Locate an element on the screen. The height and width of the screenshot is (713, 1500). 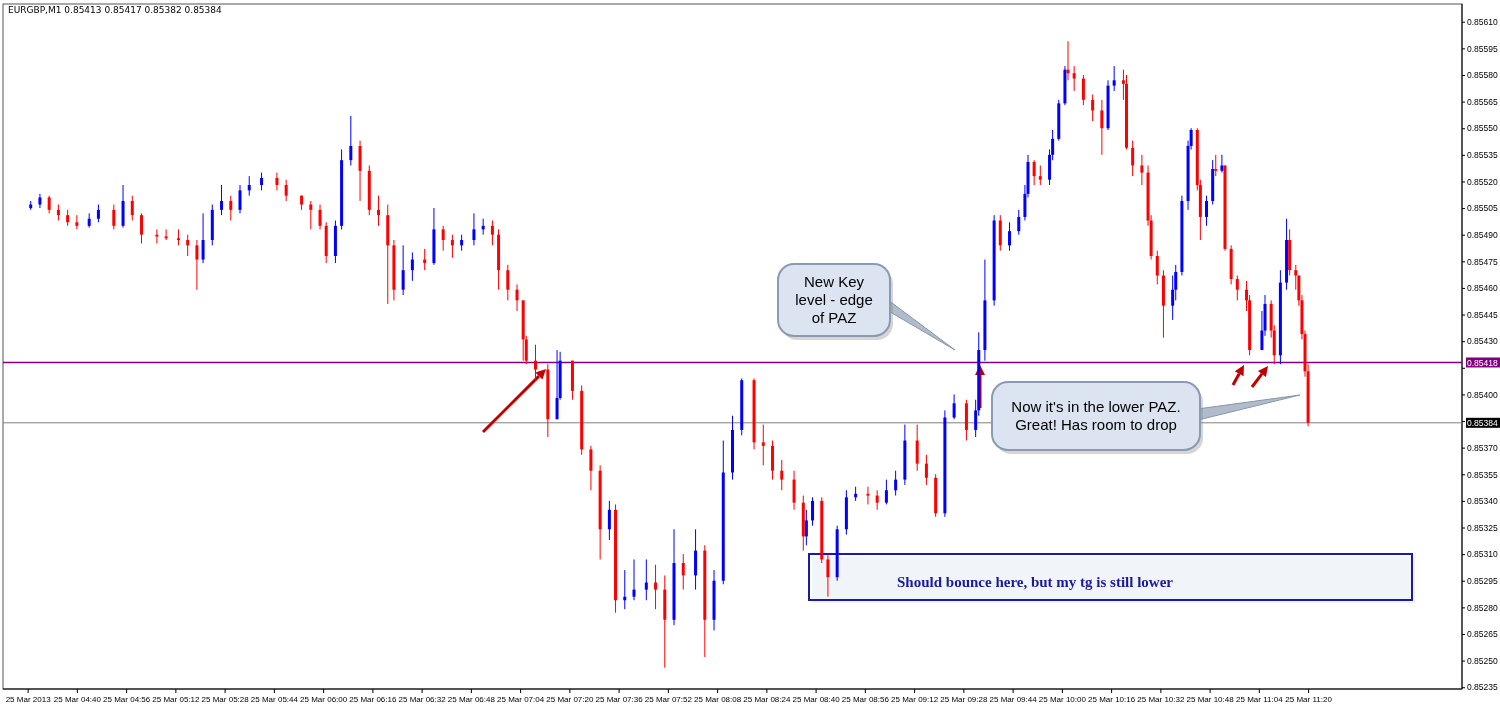
x-tick-label: 25 Mar 09:44 is located at coordinates (1013, 699).